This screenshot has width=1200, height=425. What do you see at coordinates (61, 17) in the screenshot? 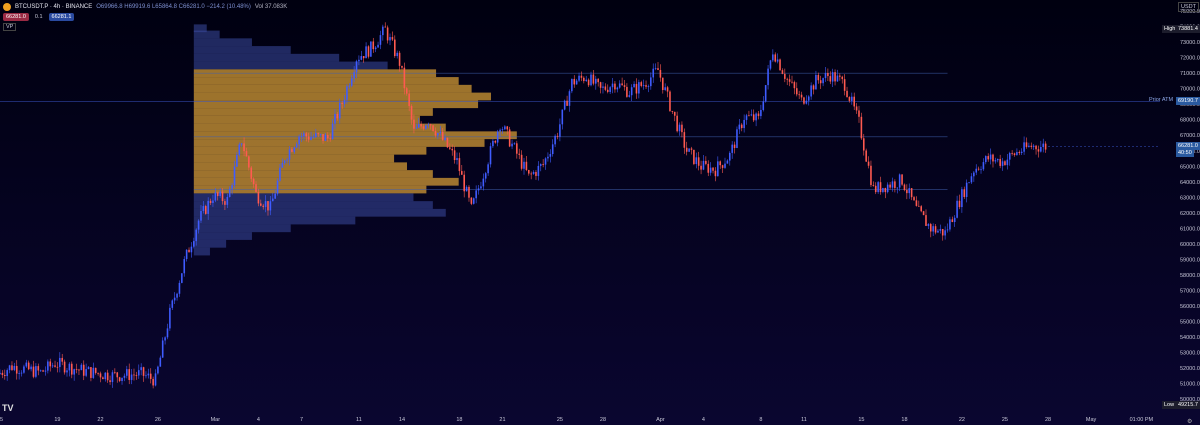
I see `buy-button: 66281.1` at bounding box center [61, 17].